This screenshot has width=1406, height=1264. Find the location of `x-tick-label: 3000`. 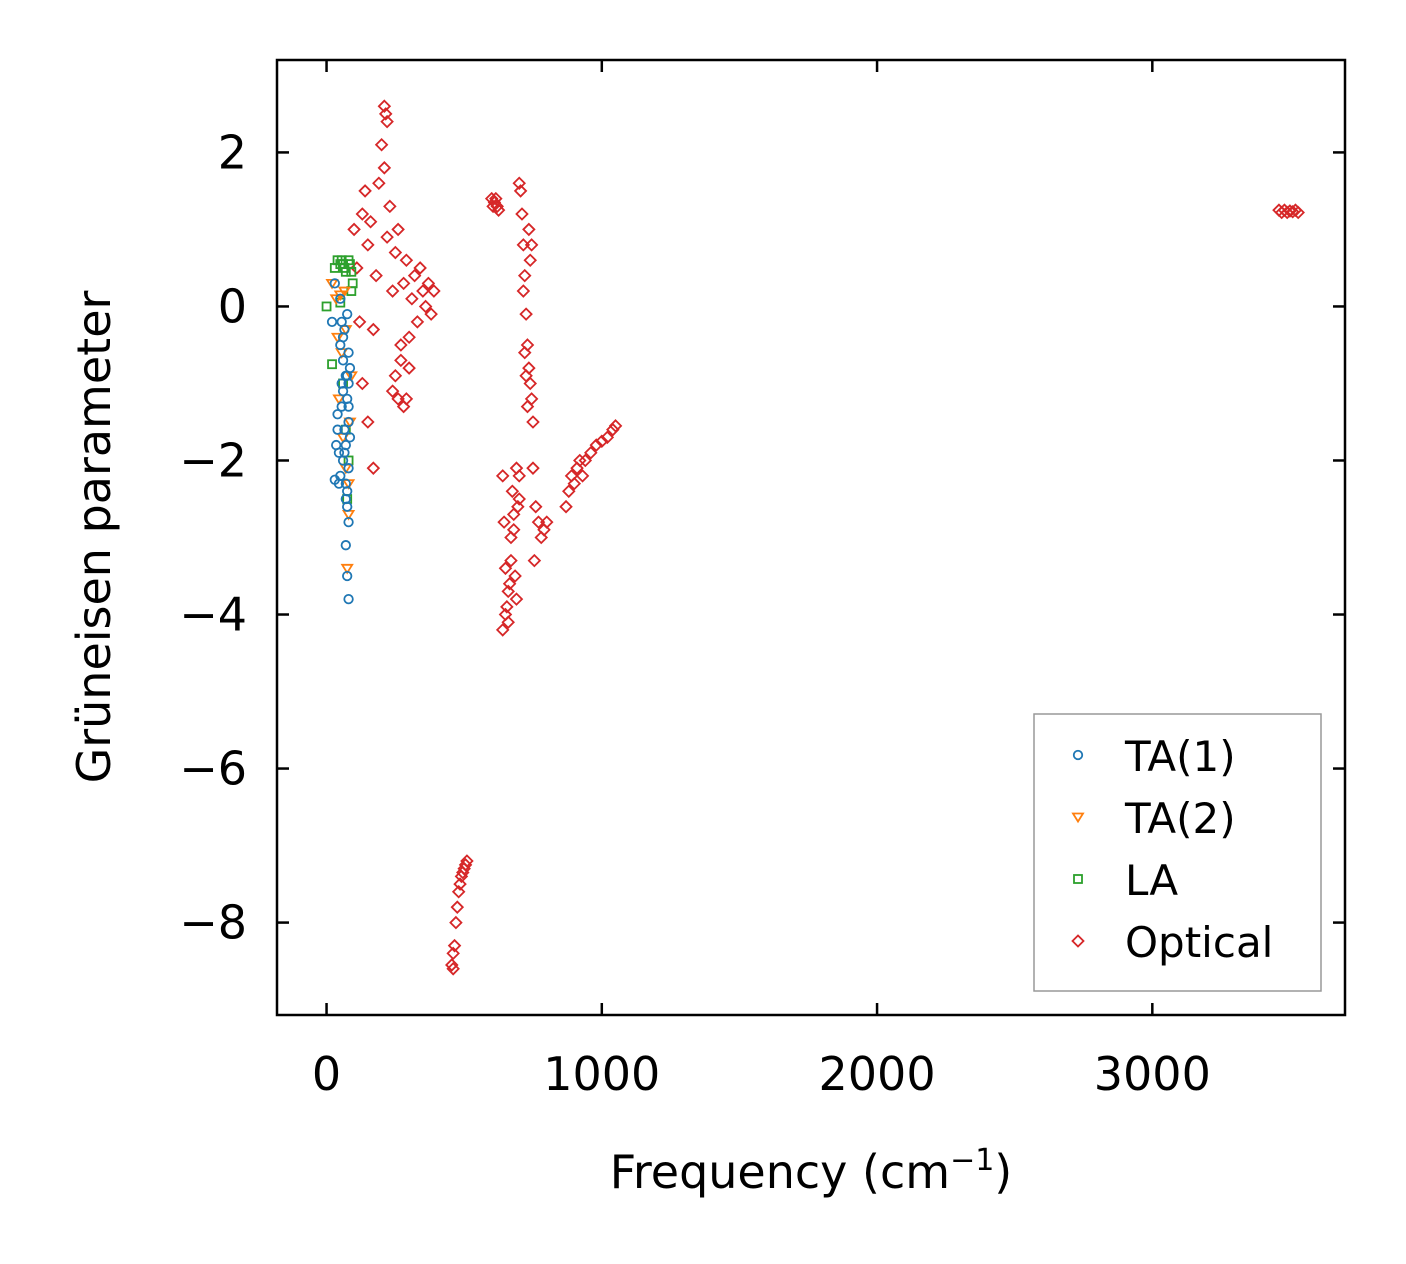

x-tick-label: 3000 is located at coordinates (1152, 1074).